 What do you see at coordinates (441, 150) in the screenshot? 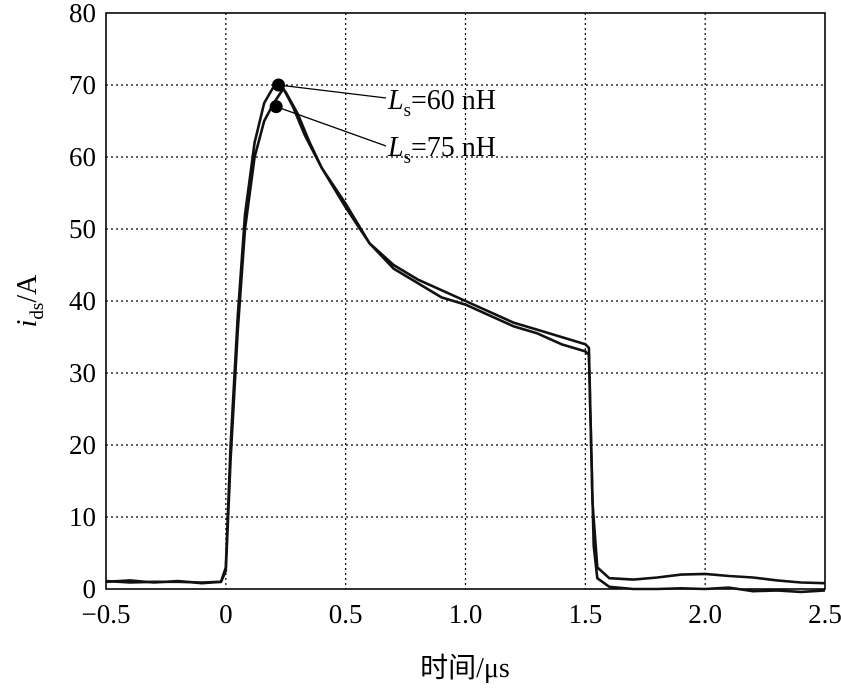
I see `annotation-ls-75nh: Ls=75 nH` at bounding box center [441, 150].